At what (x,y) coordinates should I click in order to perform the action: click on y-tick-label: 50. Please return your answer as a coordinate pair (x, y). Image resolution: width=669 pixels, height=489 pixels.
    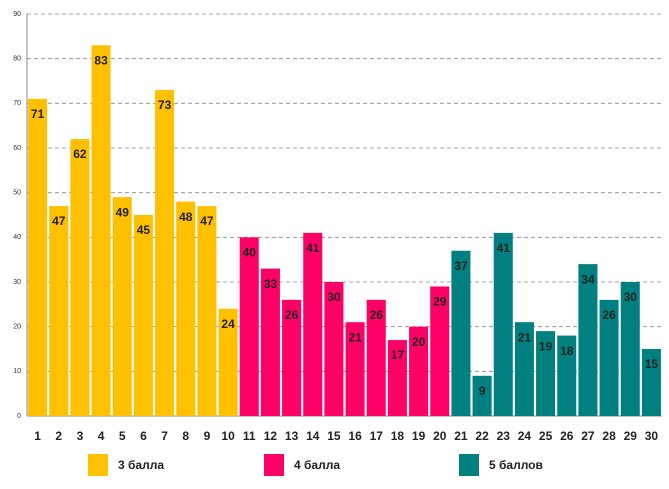
    Looking at the image, I should click on (17, 193).